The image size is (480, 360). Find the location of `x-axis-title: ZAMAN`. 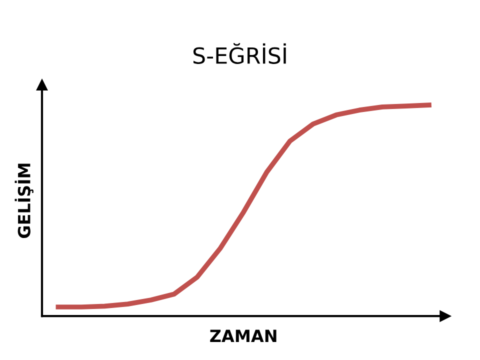

x-axis-title: ZAMAN is located at coordinates (243, 336).